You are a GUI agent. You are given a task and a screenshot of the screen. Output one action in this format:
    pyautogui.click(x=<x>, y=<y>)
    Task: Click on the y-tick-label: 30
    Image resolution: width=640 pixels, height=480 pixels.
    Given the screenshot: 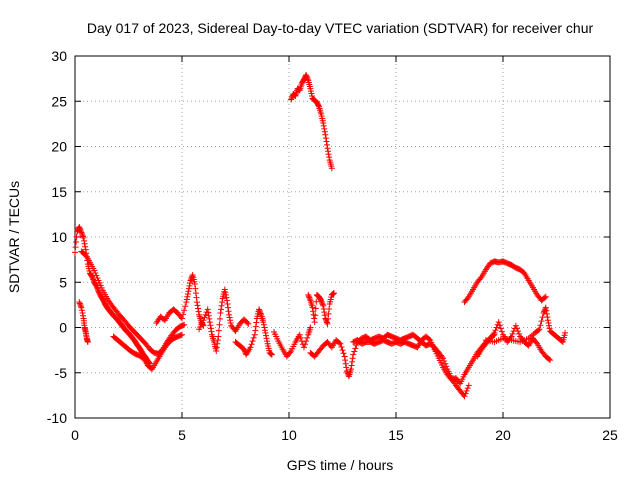 What is the action you would take?
    pyautogui.click(x=59, y=56)
    